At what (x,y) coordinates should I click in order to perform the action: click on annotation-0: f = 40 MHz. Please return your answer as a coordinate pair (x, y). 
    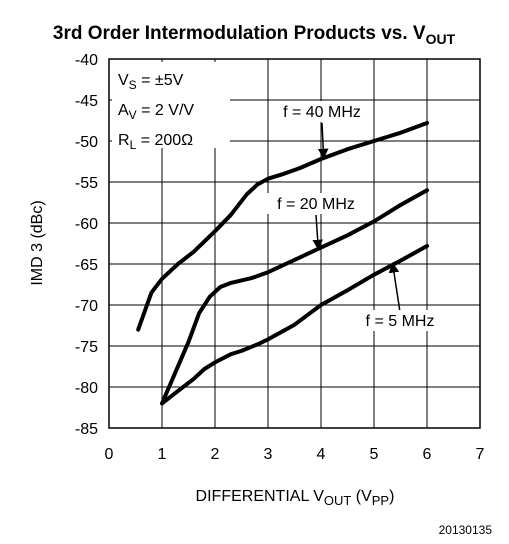
    Looking at the image, I should click on (322, 130).